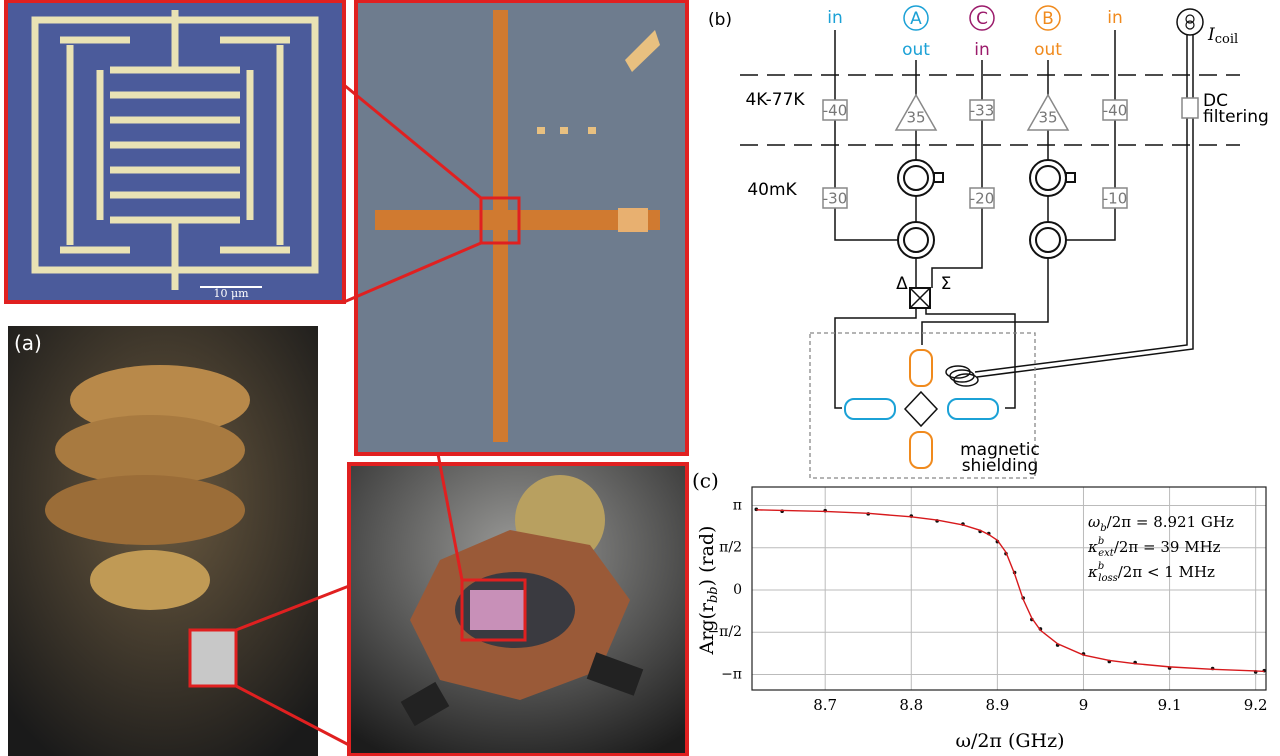  I want to click on x-axis-label: ω/2π (GHz), so click(1009, 741).